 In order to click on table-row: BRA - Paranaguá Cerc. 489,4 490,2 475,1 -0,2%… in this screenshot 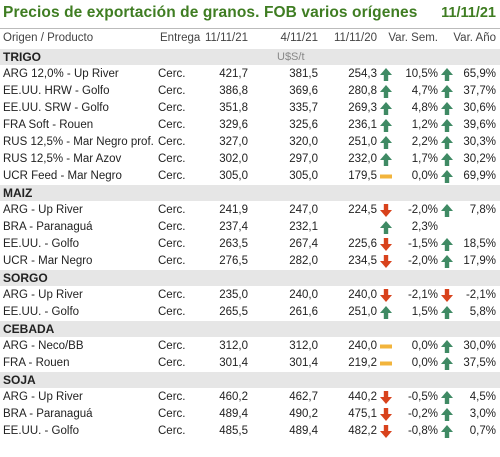, I will do `click(250, 414)`.